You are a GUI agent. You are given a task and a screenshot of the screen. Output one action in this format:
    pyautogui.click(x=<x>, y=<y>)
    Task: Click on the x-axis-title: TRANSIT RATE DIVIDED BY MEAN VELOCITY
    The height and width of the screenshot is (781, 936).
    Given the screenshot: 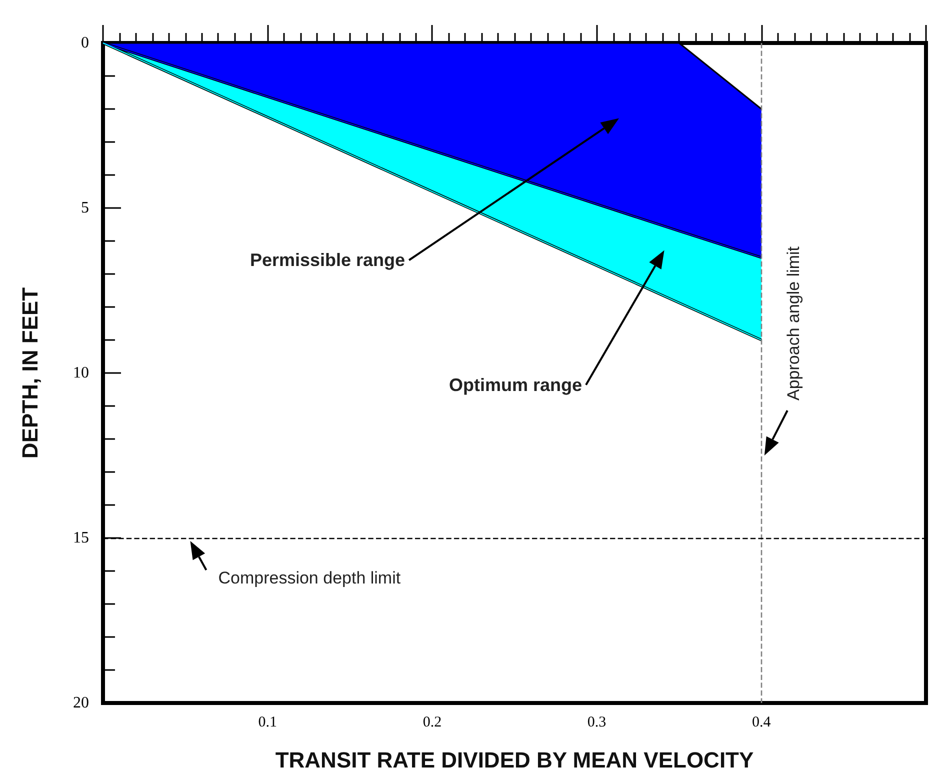 What is the action you would take?
    pyautogui.click(x=514, y=760)
    